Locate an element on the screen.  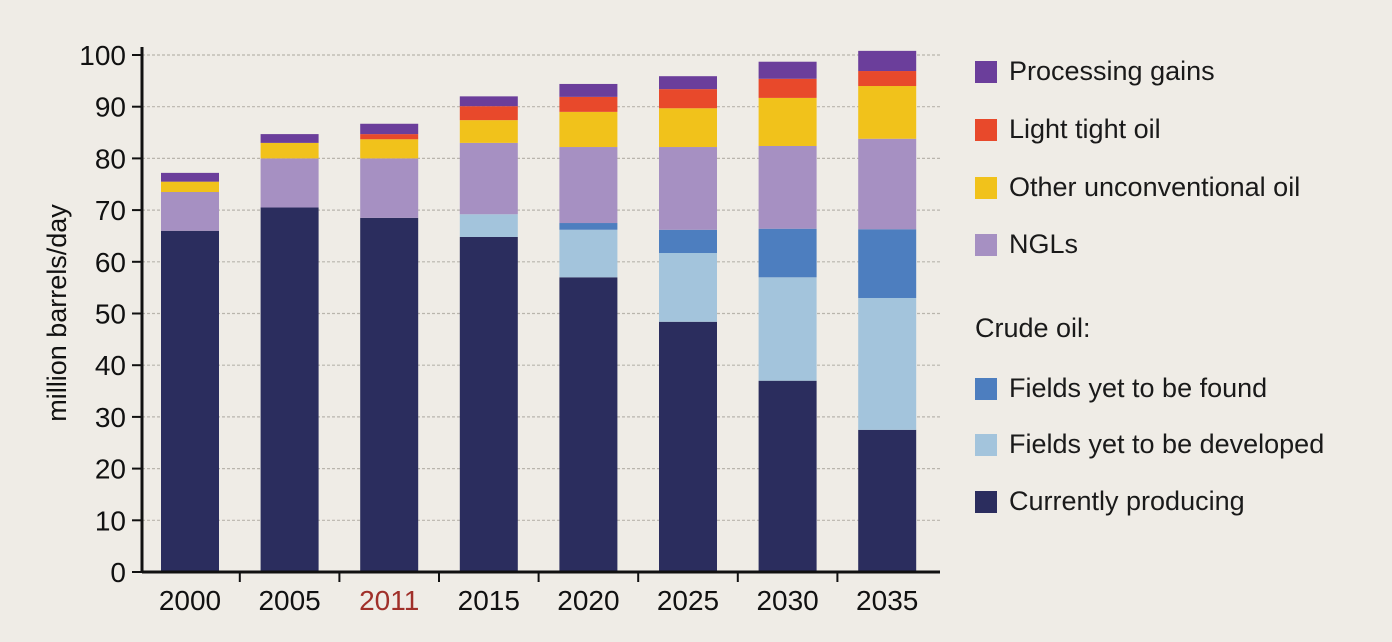
legend-label: Fields yet to be developed is located at coordinates (1167, 444).